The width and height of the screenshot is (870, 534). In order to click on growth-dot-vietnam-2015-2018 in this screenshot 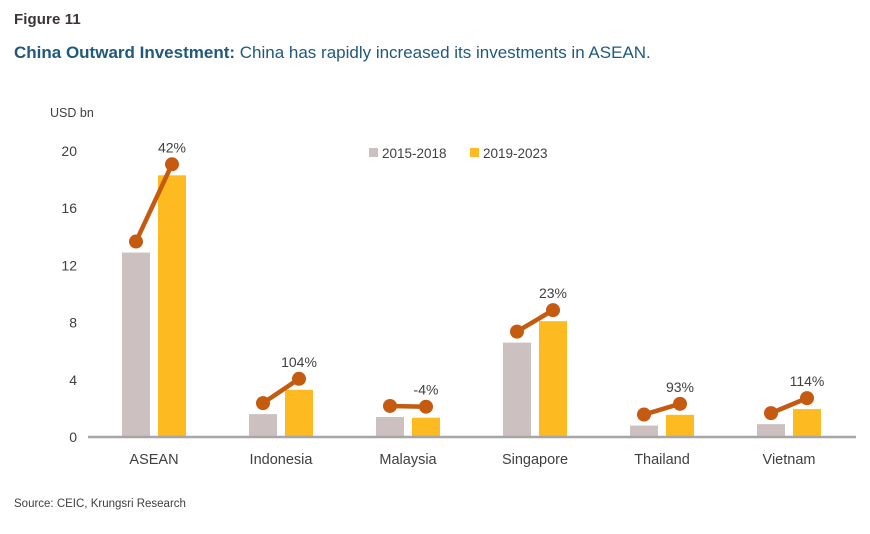, I will do `click(771, 413)`.